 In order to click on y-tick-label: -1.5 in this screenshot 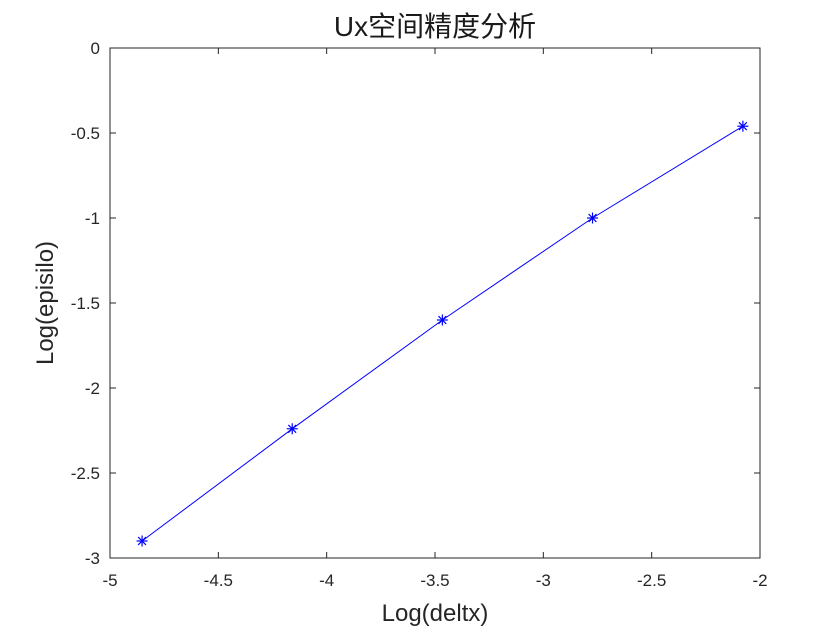, I will do `click(85, 303)`.